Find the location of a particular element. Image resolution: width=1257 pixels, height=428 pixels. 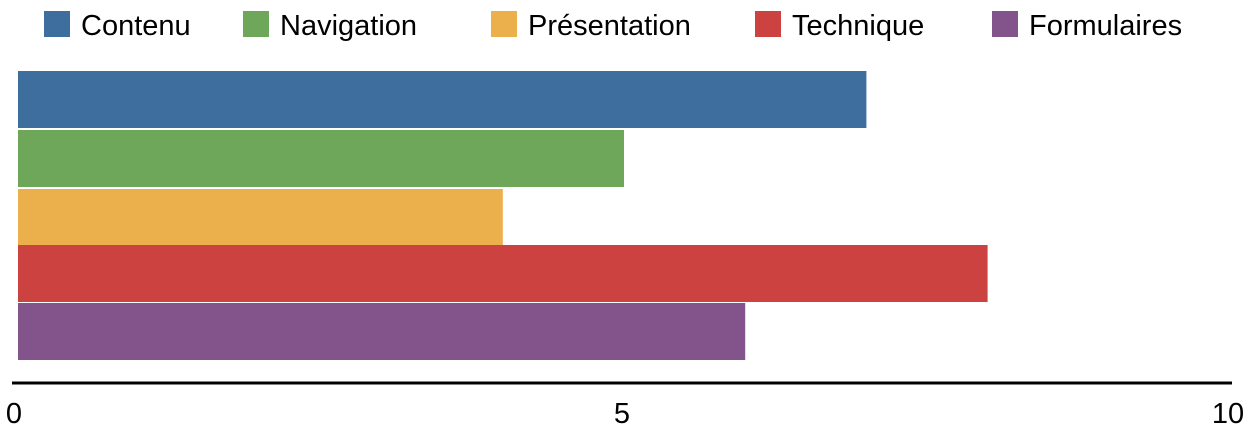

x-axis-ticks: 0 5 10 is located at coordinates (625, 413).